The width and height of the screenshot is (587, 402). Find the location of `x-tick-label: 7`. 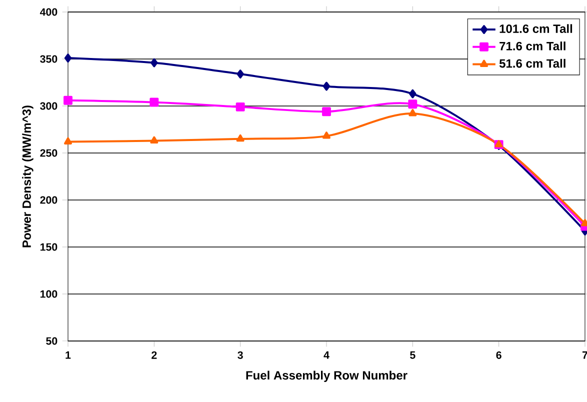

x-tick-label: 7 is located at coordinates (584, 355).